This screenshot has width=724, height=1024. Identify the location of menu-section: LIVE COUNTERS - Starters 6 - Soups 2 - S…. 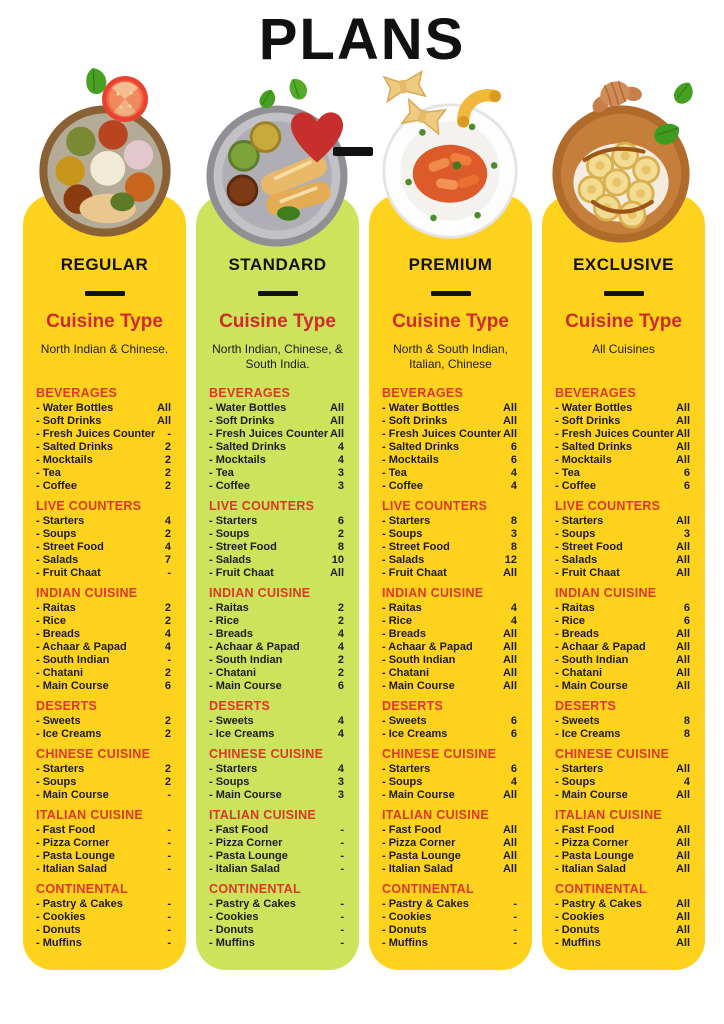
(277, 539).